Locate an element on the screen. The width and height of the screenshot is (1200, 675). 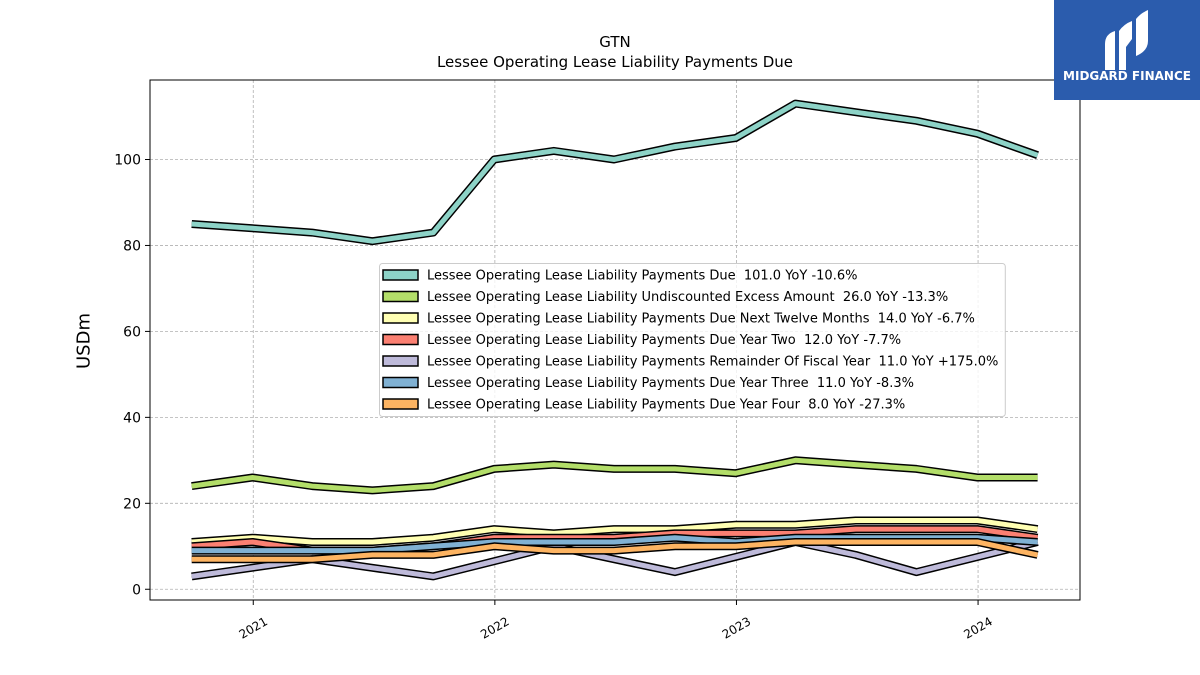
legend-yoy-change: -8.3% is located at coordinates (895, 383).